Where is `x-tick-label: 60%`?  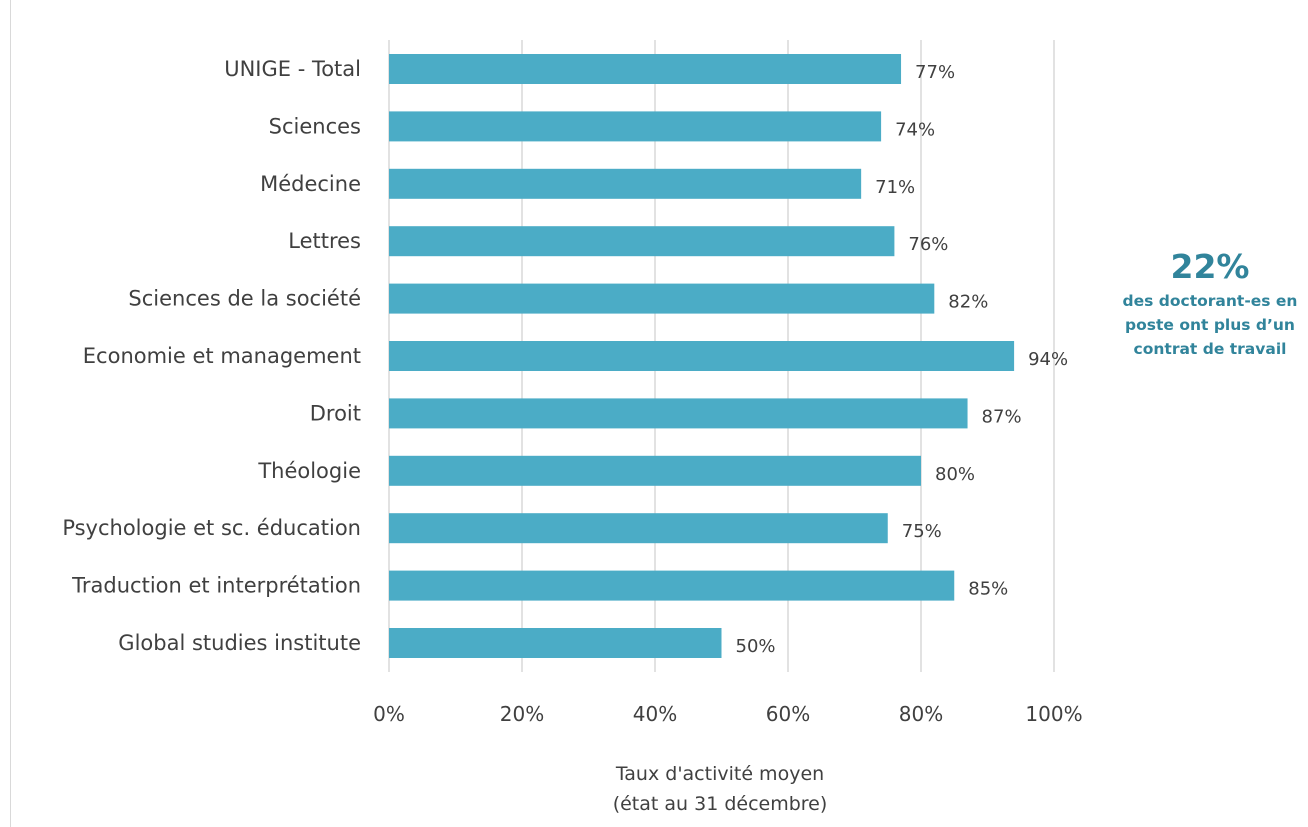 x-tick-label: 60% is located at coordinates (788, 714).